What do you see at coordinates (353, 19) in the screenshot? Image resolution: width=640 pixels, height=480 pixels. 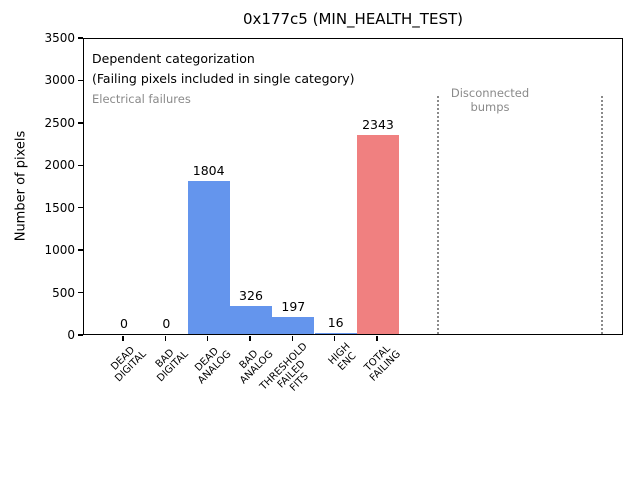 I see `chart-title: 0x177c5 (MIN_HEALTH_TEST)` at bounding box center [353, 19].